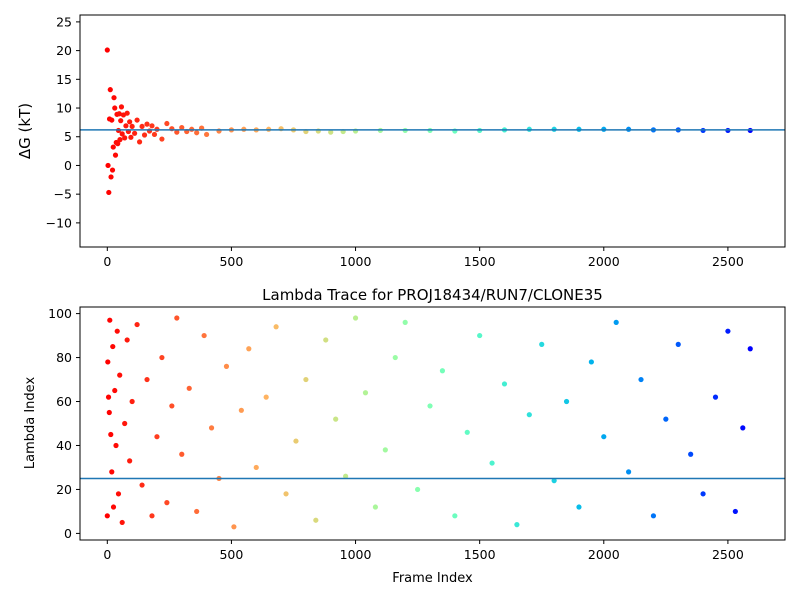  Describe the element at coordinates (60, 313) in the screenshot. I see `lambda-trace-y-tick-label: 100` at that location.